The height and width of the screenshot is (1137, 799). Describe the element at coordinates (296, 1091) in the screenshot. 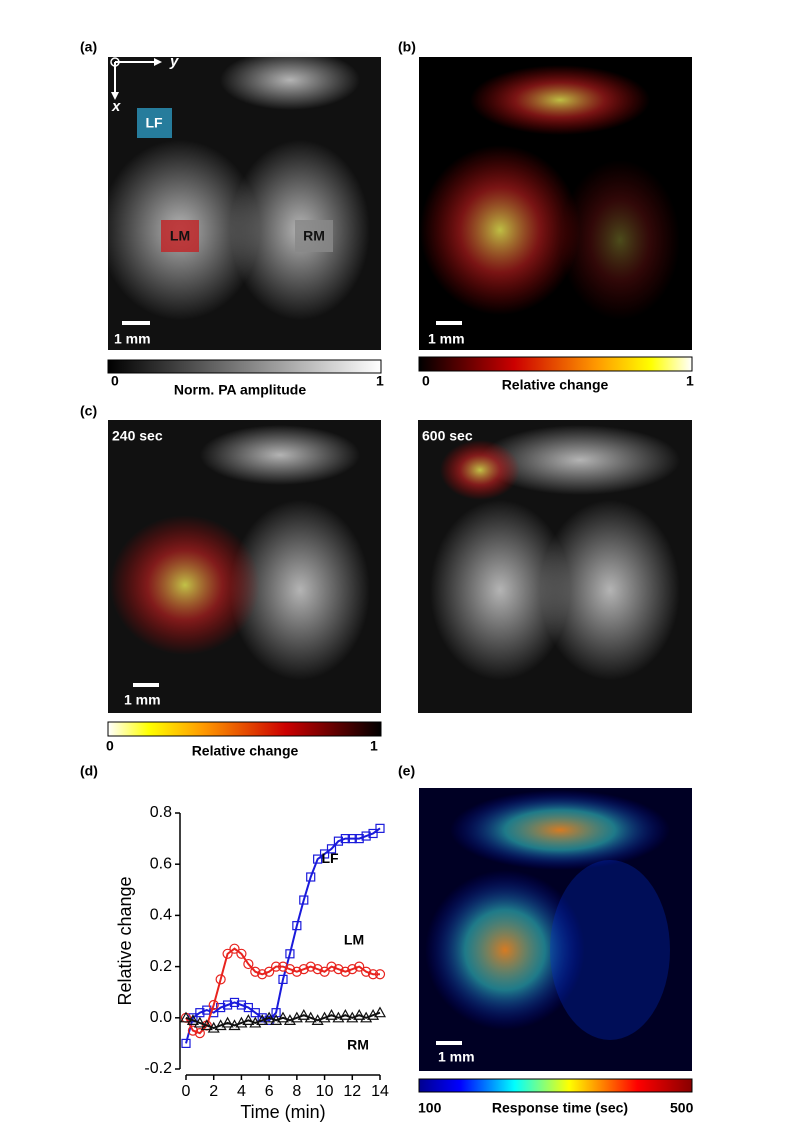

I see `x-tick-label: 8` at that location.